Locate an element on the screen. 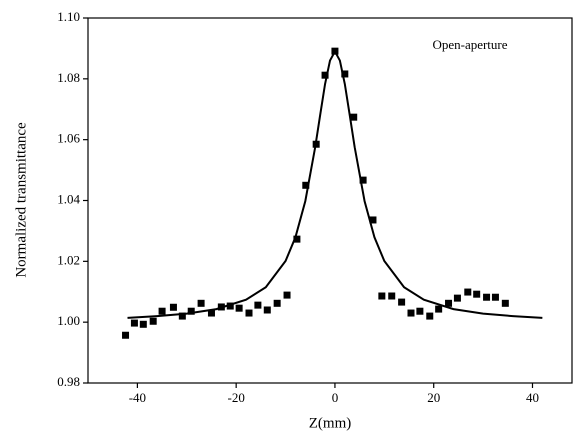  y-axis-label: Normalized transmittance is located at coordinates (21, 200).